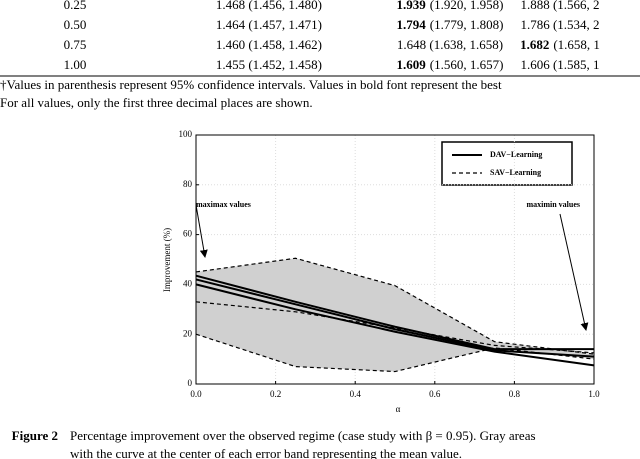 This screenshot has width=640, height=459. I want to click on bold-value: 1.682, so click(534, 44).